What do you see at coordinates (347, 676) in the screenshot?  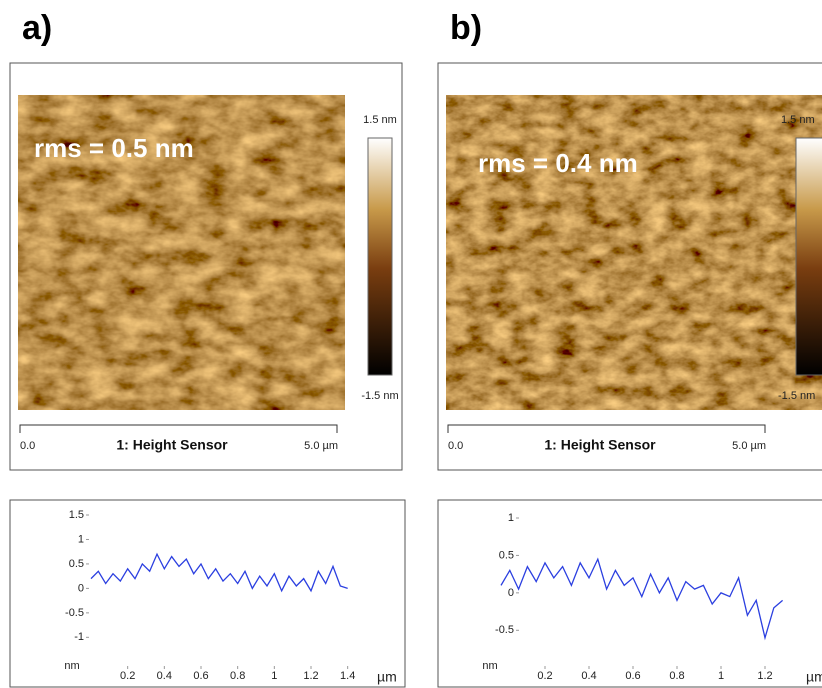 I see `x-tick-label: 1.4` at bounding box center [347, 676].